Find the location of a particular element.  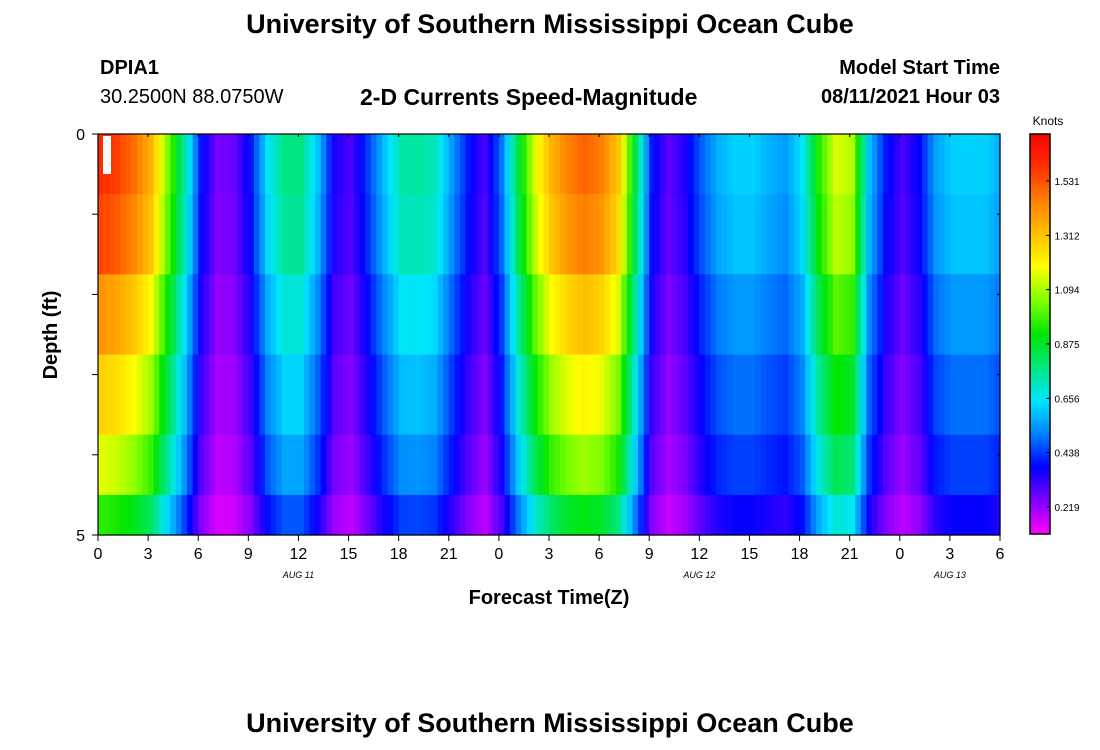

x-tick-label: 0 is located at coordinates (498, 554).